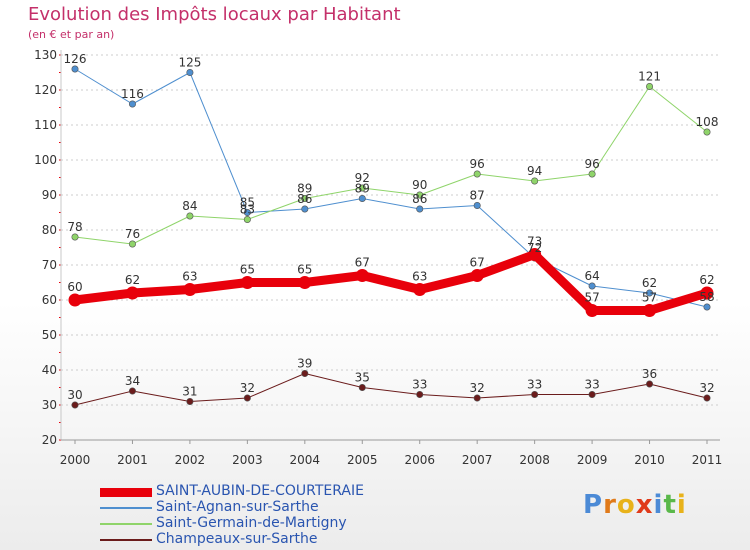 The image size is (750, 550). What do you see at coordinates (391, 389) in the screenshot?
I see `series-Champeaux-sur-Sarthe` at bounding box center [391, 389].